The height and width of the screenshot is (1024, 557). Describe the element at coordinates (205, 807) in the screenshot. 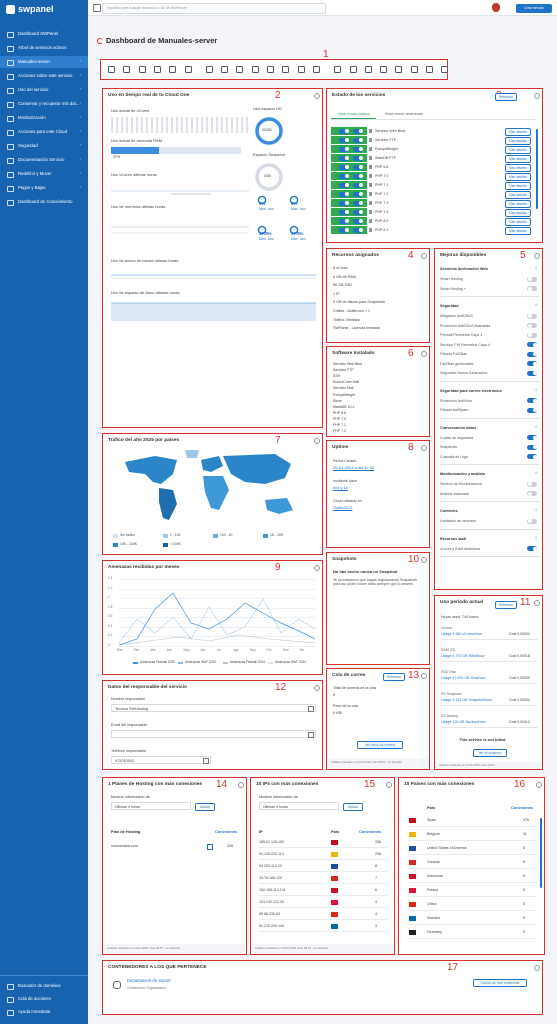

I see `apply-button: Aplicar` at that location.